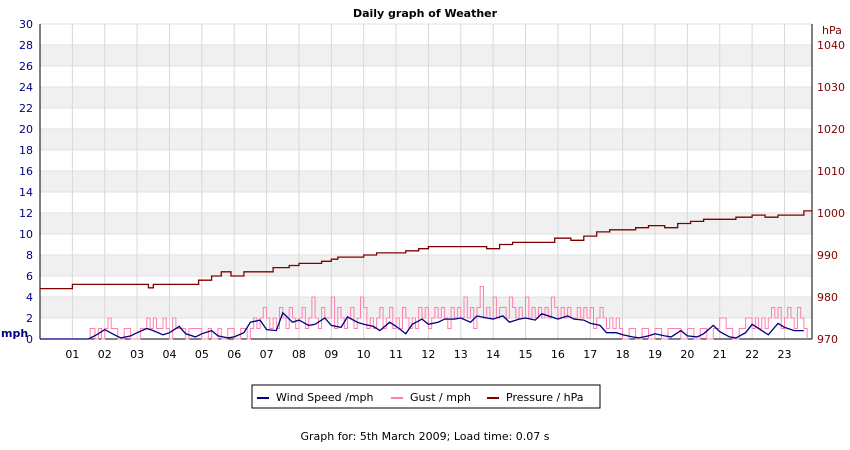 The image size is (850, 450). Describe the element at coordinates (831, 171) in the screenshot. I see `right-tick-label: 1010` at that location.